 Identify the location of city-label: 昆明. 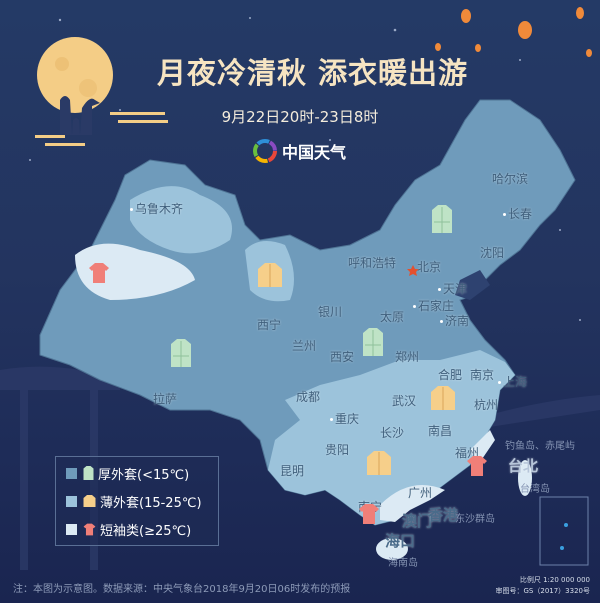
(292, 471).